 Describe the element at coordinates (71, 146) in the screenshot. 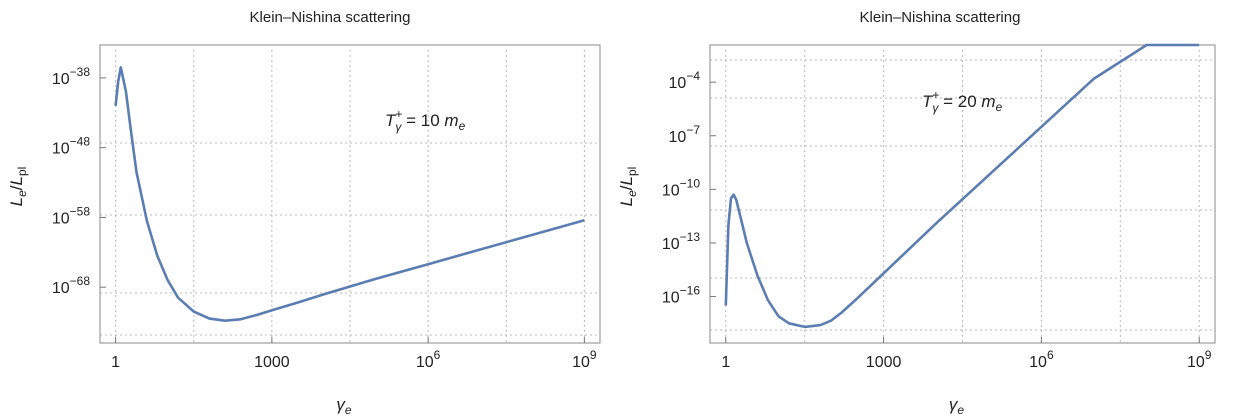

I see `y-tick-label: 10⁻⁴⁸` at that location.